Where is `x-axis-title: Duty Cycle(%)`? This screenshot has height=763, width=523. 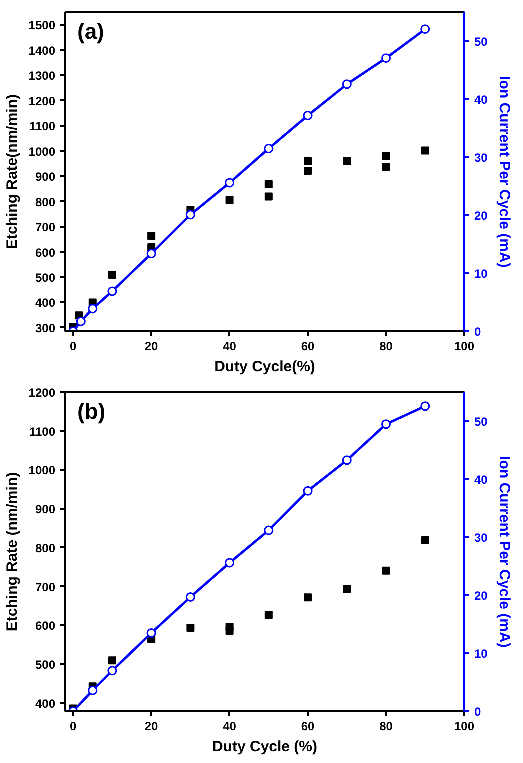
x-axis-title: Duty Cycle(%) is located at coordinates (265, 367).